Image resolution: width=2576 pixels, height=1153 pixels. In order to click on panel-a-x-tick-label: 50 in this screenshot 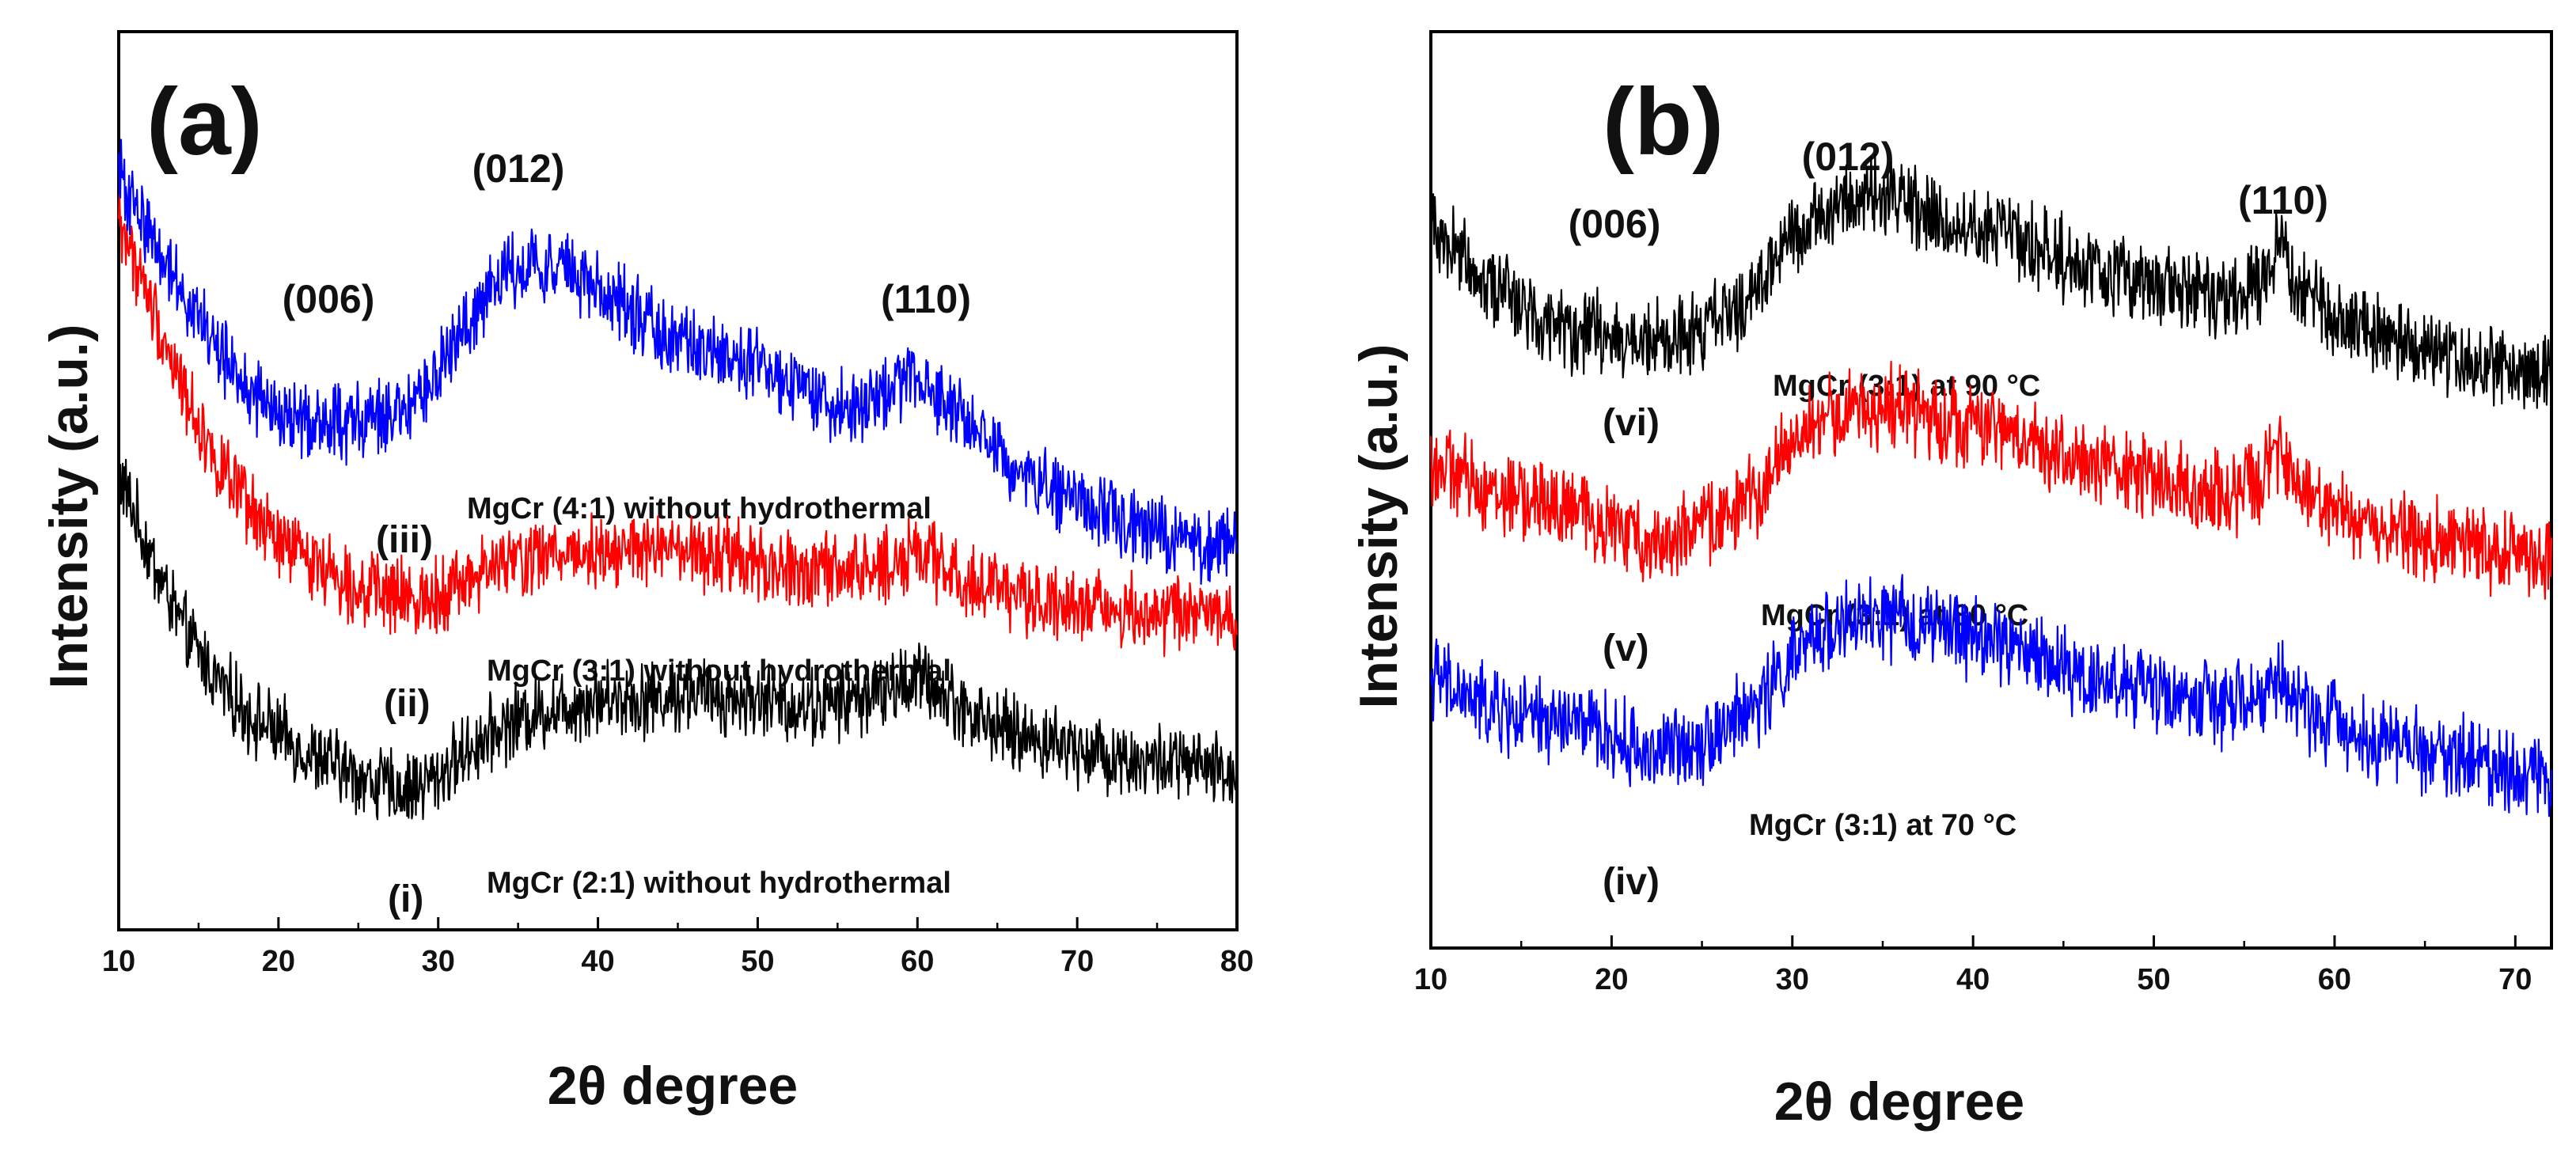, I will do `click(757, 961)`.